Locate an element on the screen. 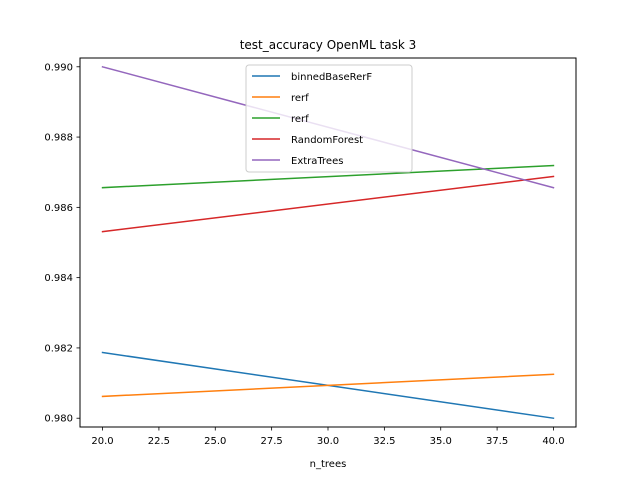 The image size is (640, 480). legend-label-2: rerf is located at coordinates (300, 119).